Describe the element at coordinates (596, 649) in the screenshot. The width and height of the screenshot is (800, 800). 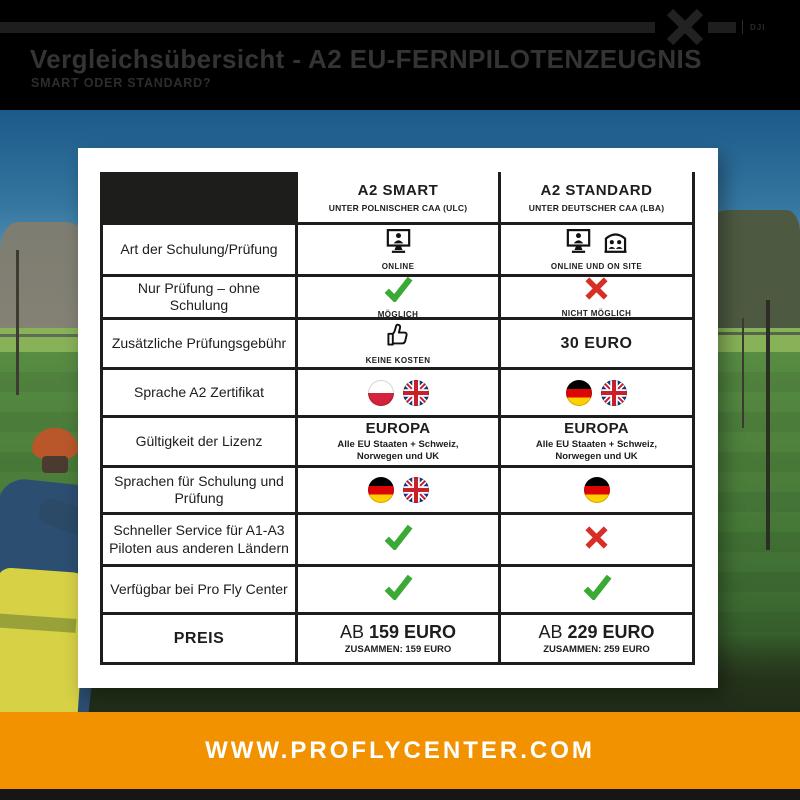
I see `price-subtext: ZUSAMMEN: 259 EURO` at that location.